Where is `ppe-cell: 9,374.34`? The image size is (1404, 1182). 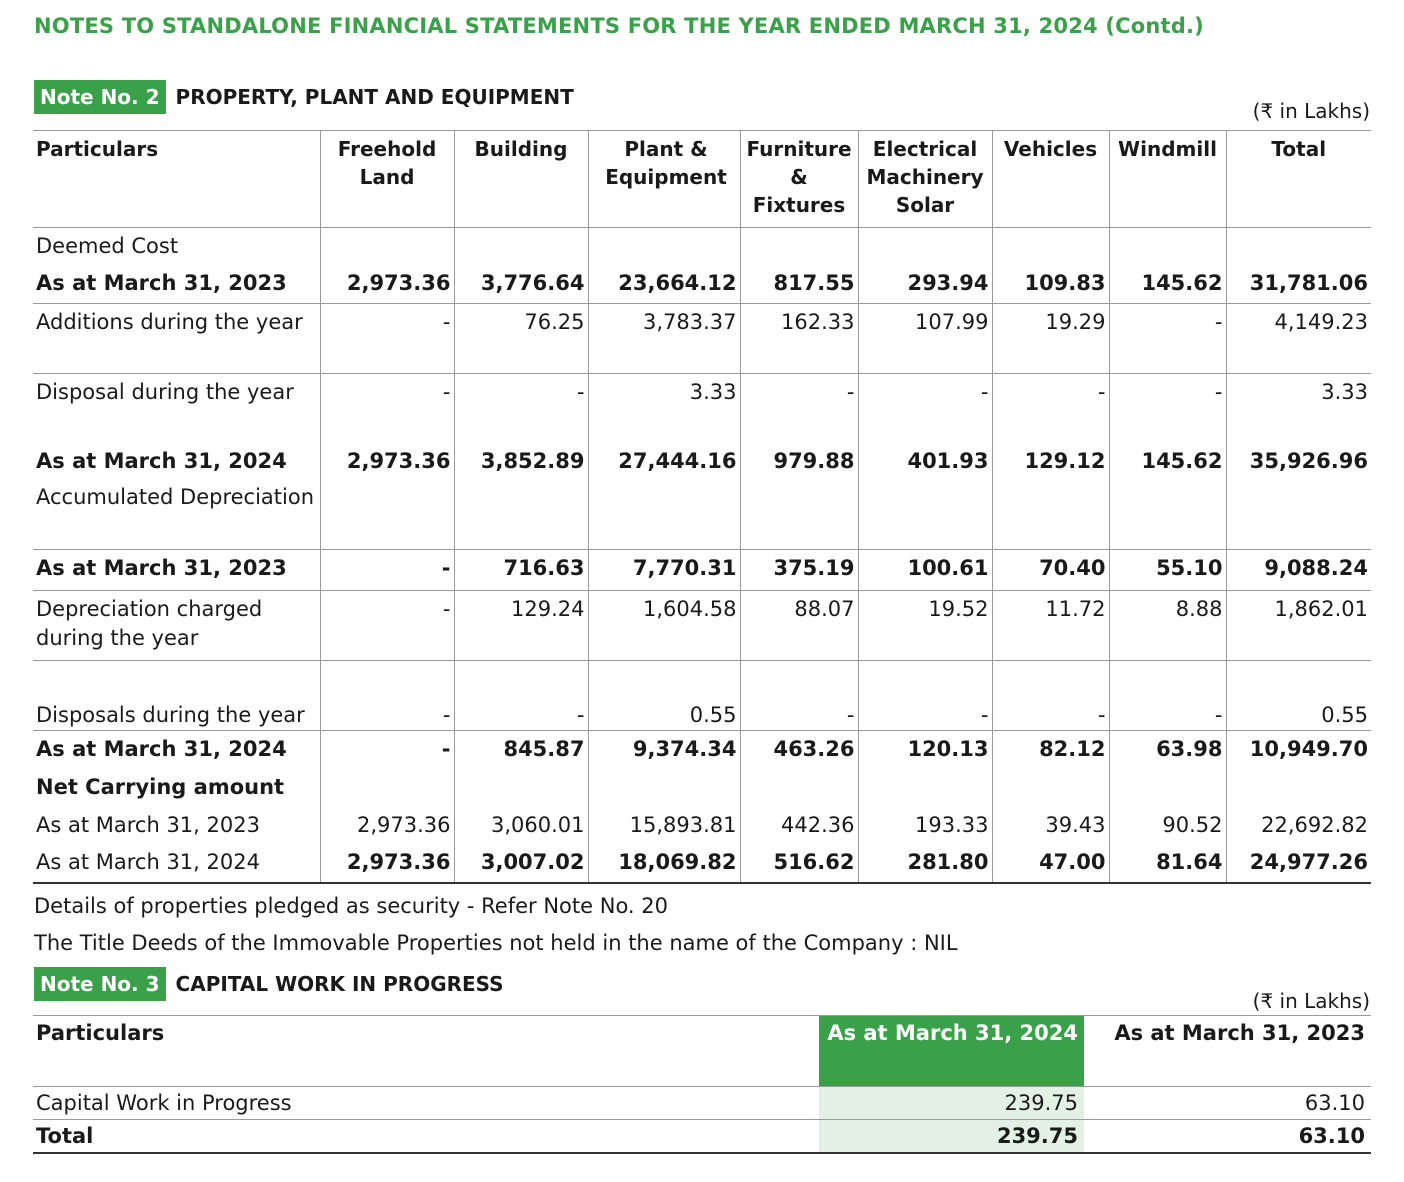
ppe-cell: 9,374.34 is located at coordinates (663, 749).